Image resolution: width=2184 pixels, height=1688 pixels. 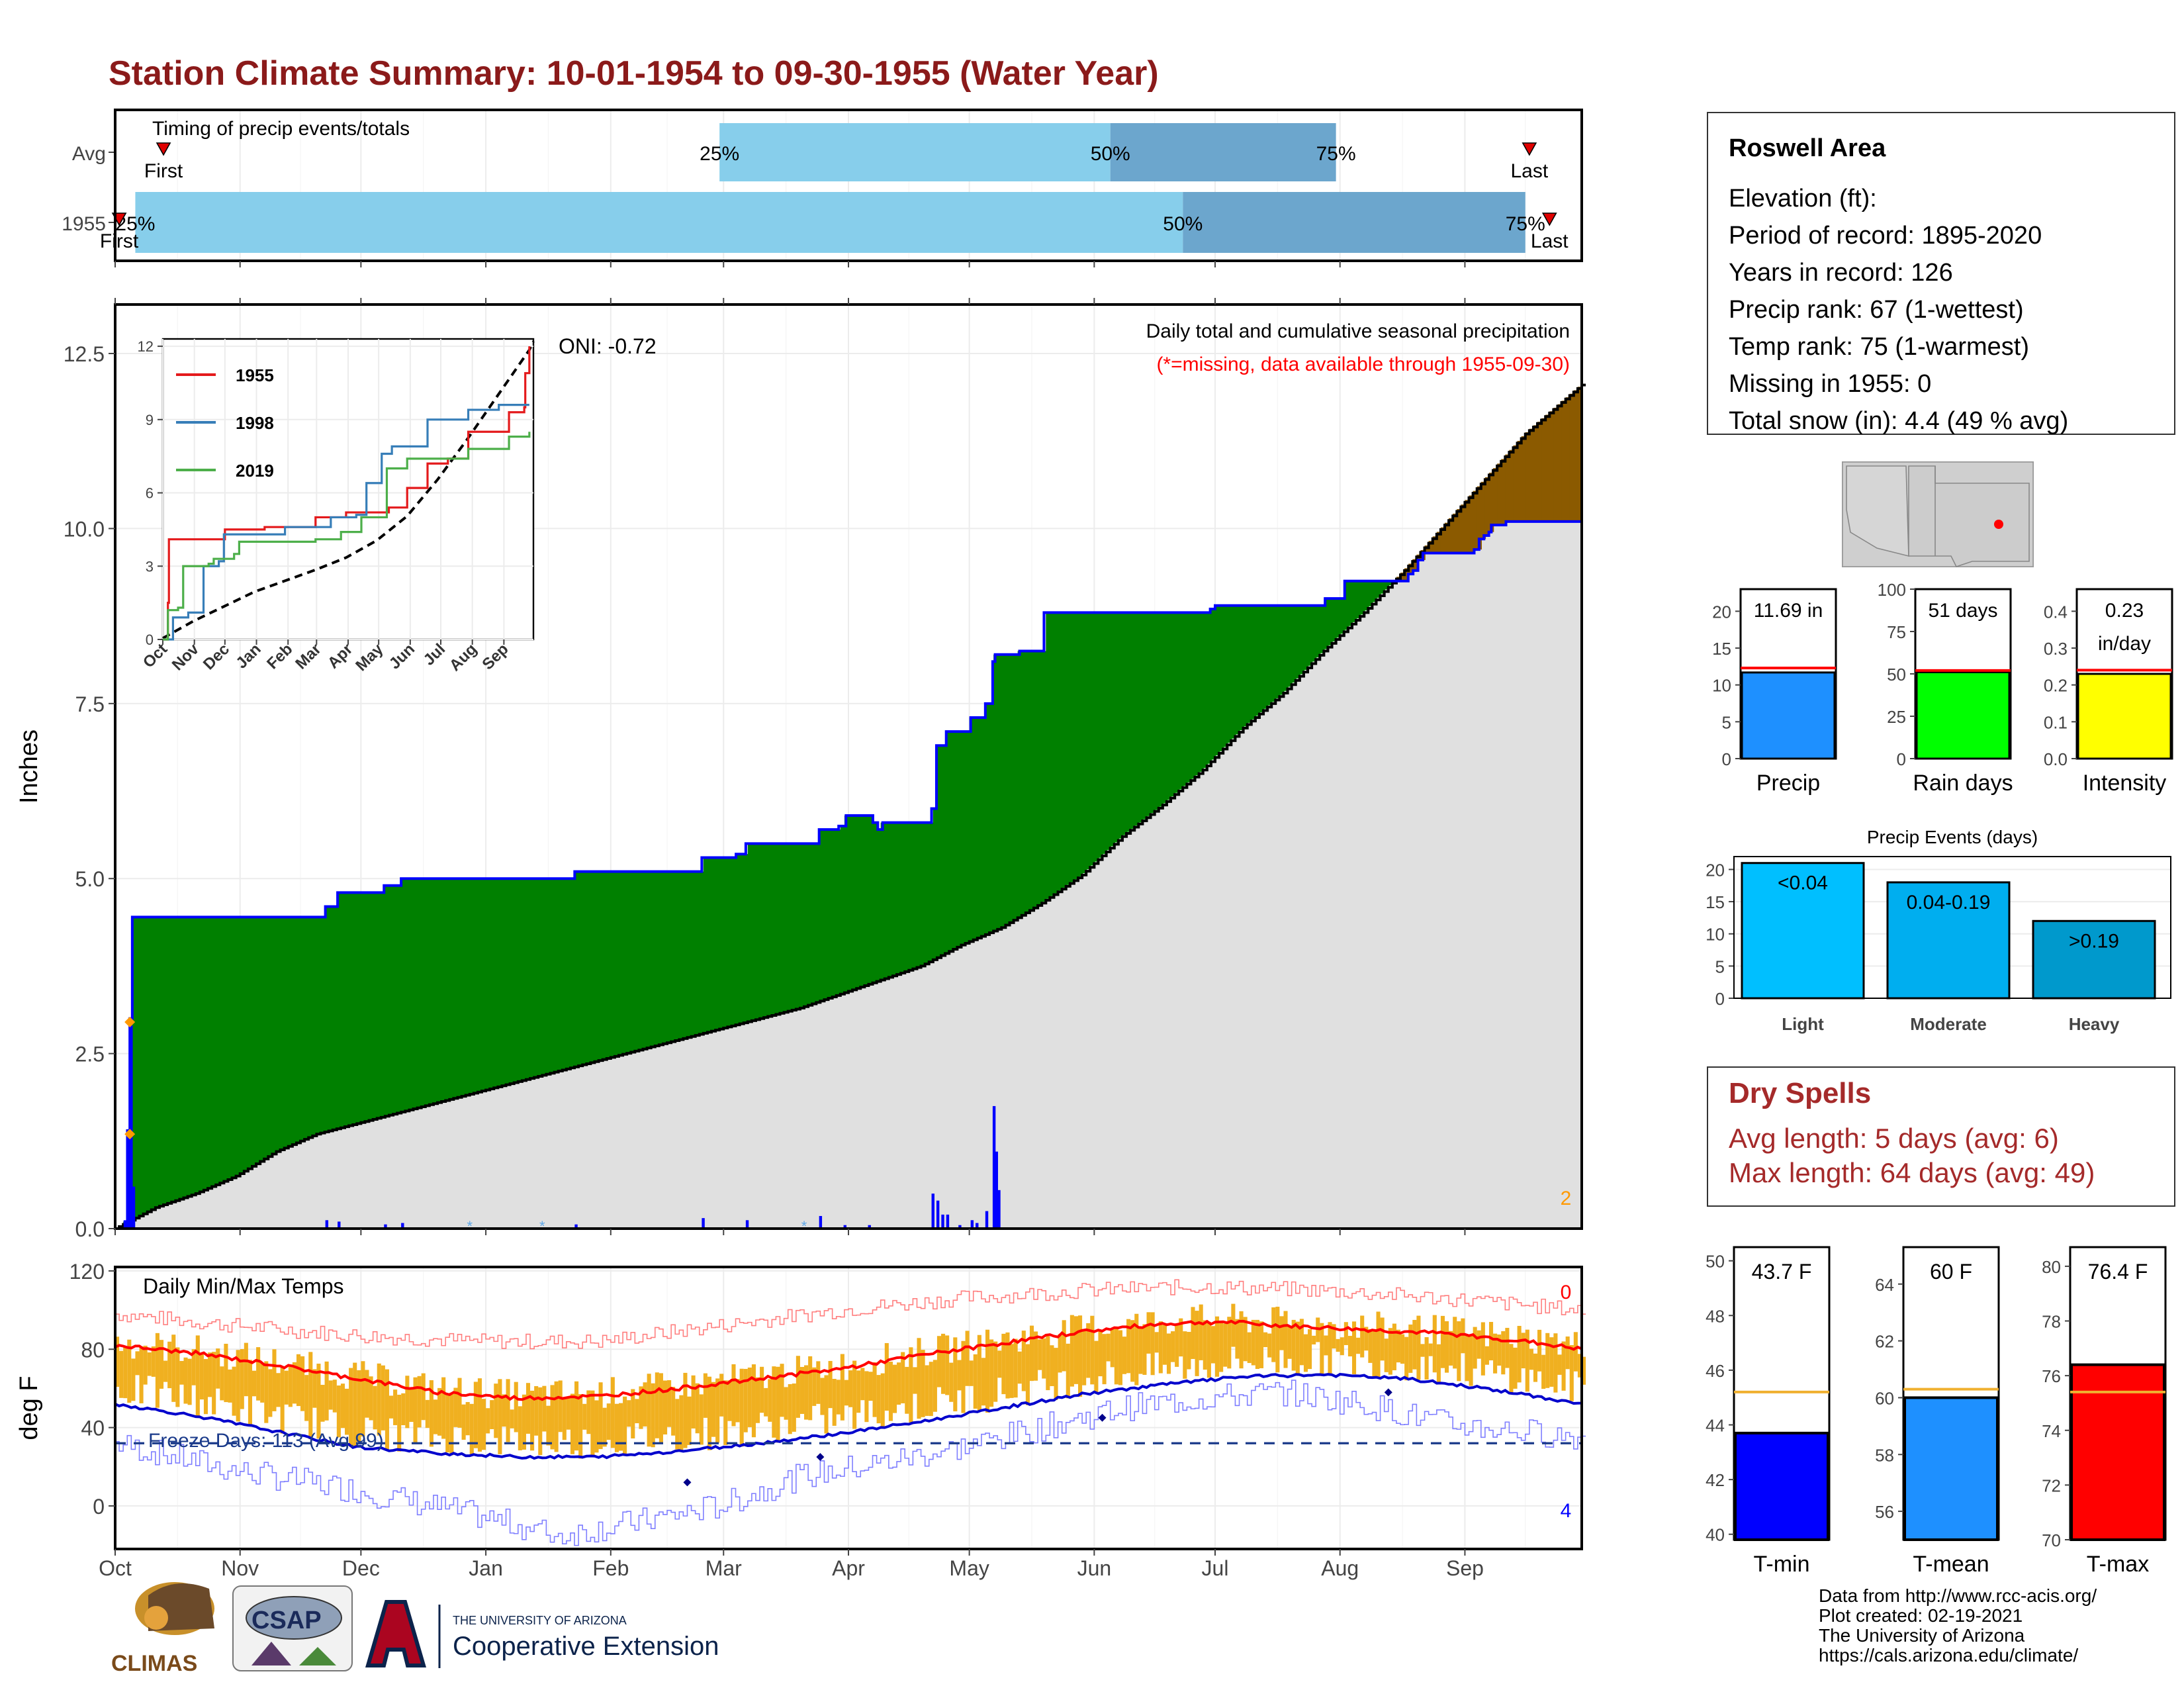 I want to click on snow-marker: *, so click(x=542, y=1226).